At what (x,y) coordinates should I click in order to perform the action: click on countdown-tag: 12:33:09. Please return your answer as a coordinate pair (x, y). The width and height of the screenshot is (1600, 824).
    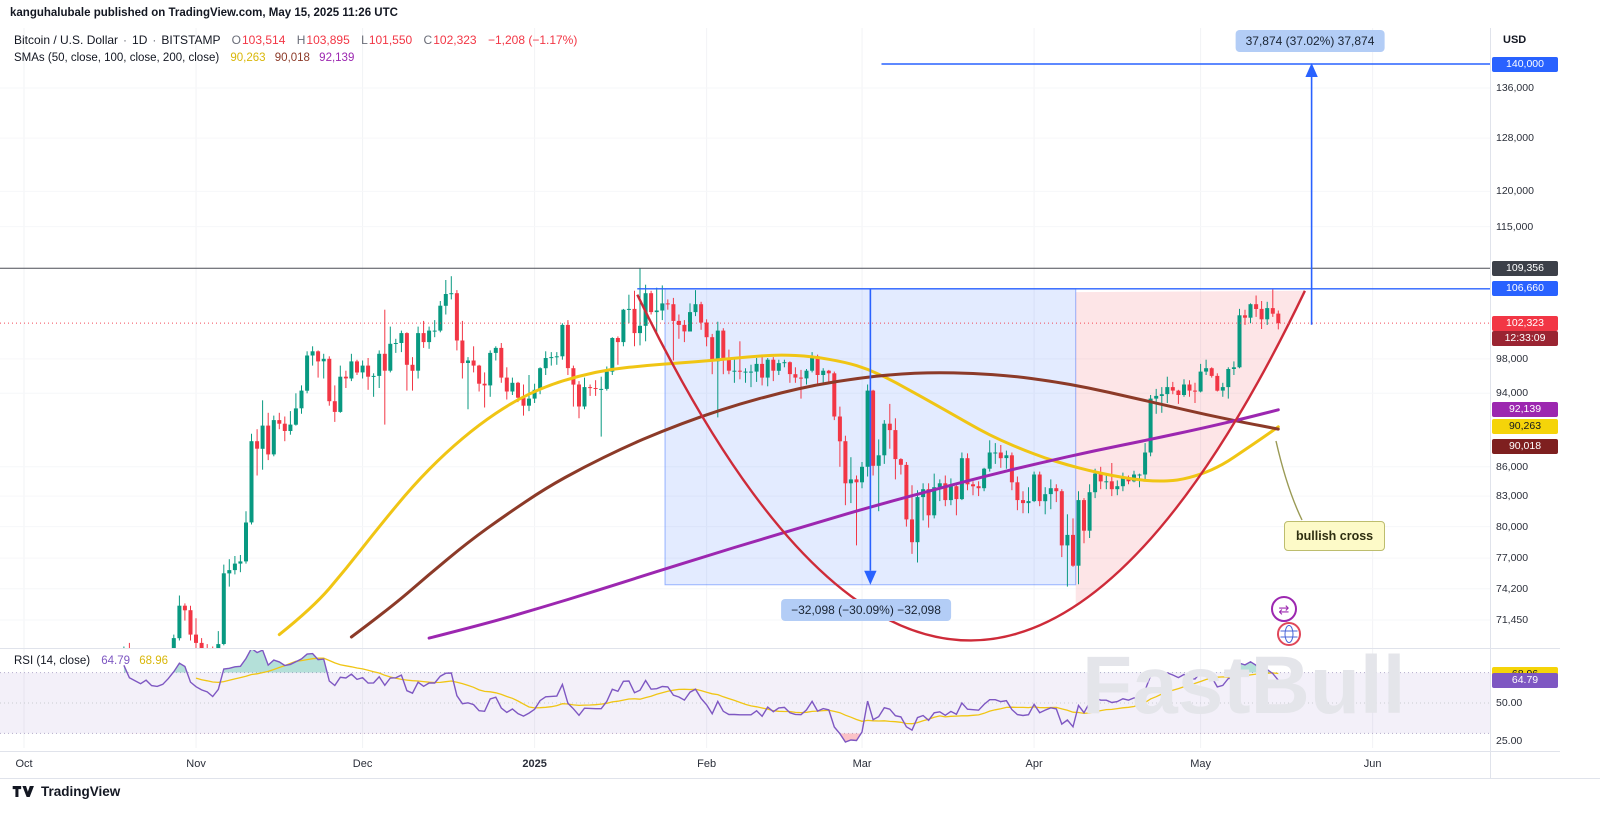
    Looking at the image, I should click on (1525, 339).